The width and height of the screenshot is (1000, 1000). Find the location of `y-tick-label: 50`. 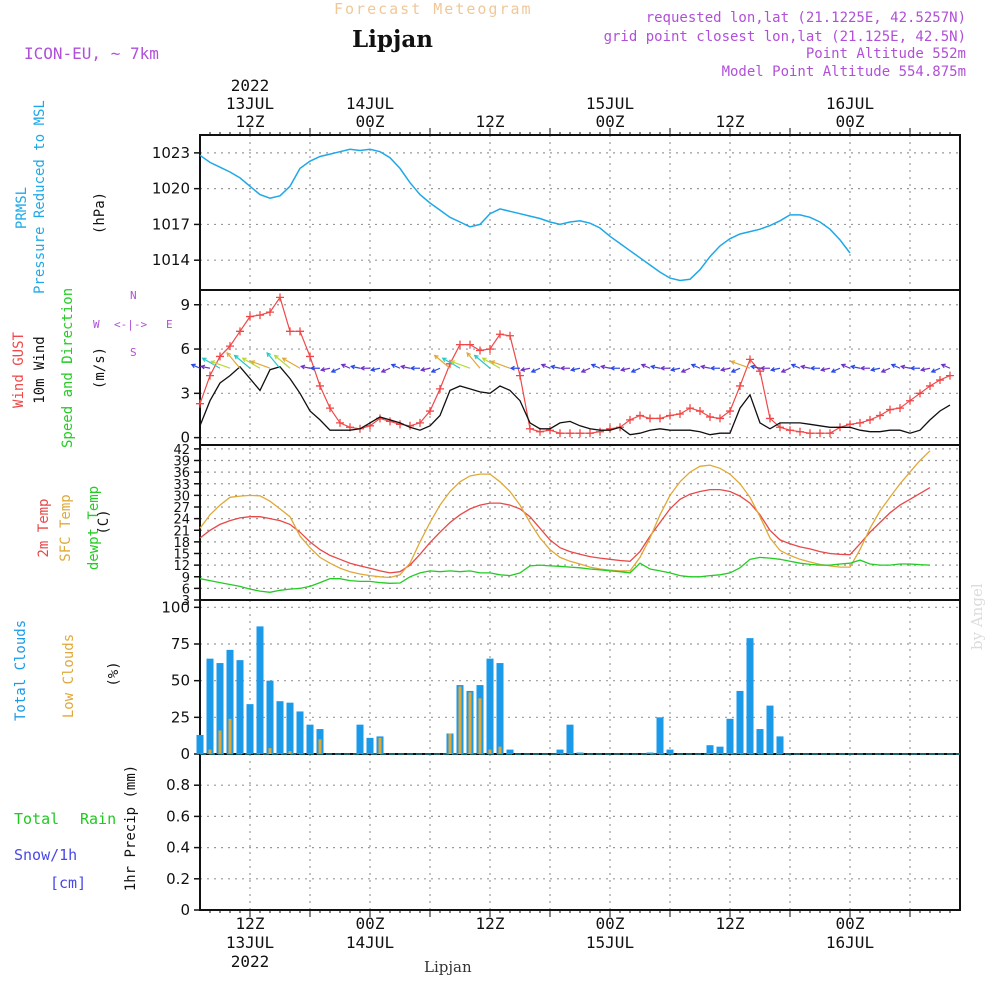

y-tick-label: 50 is located at coordinates (180, 681).